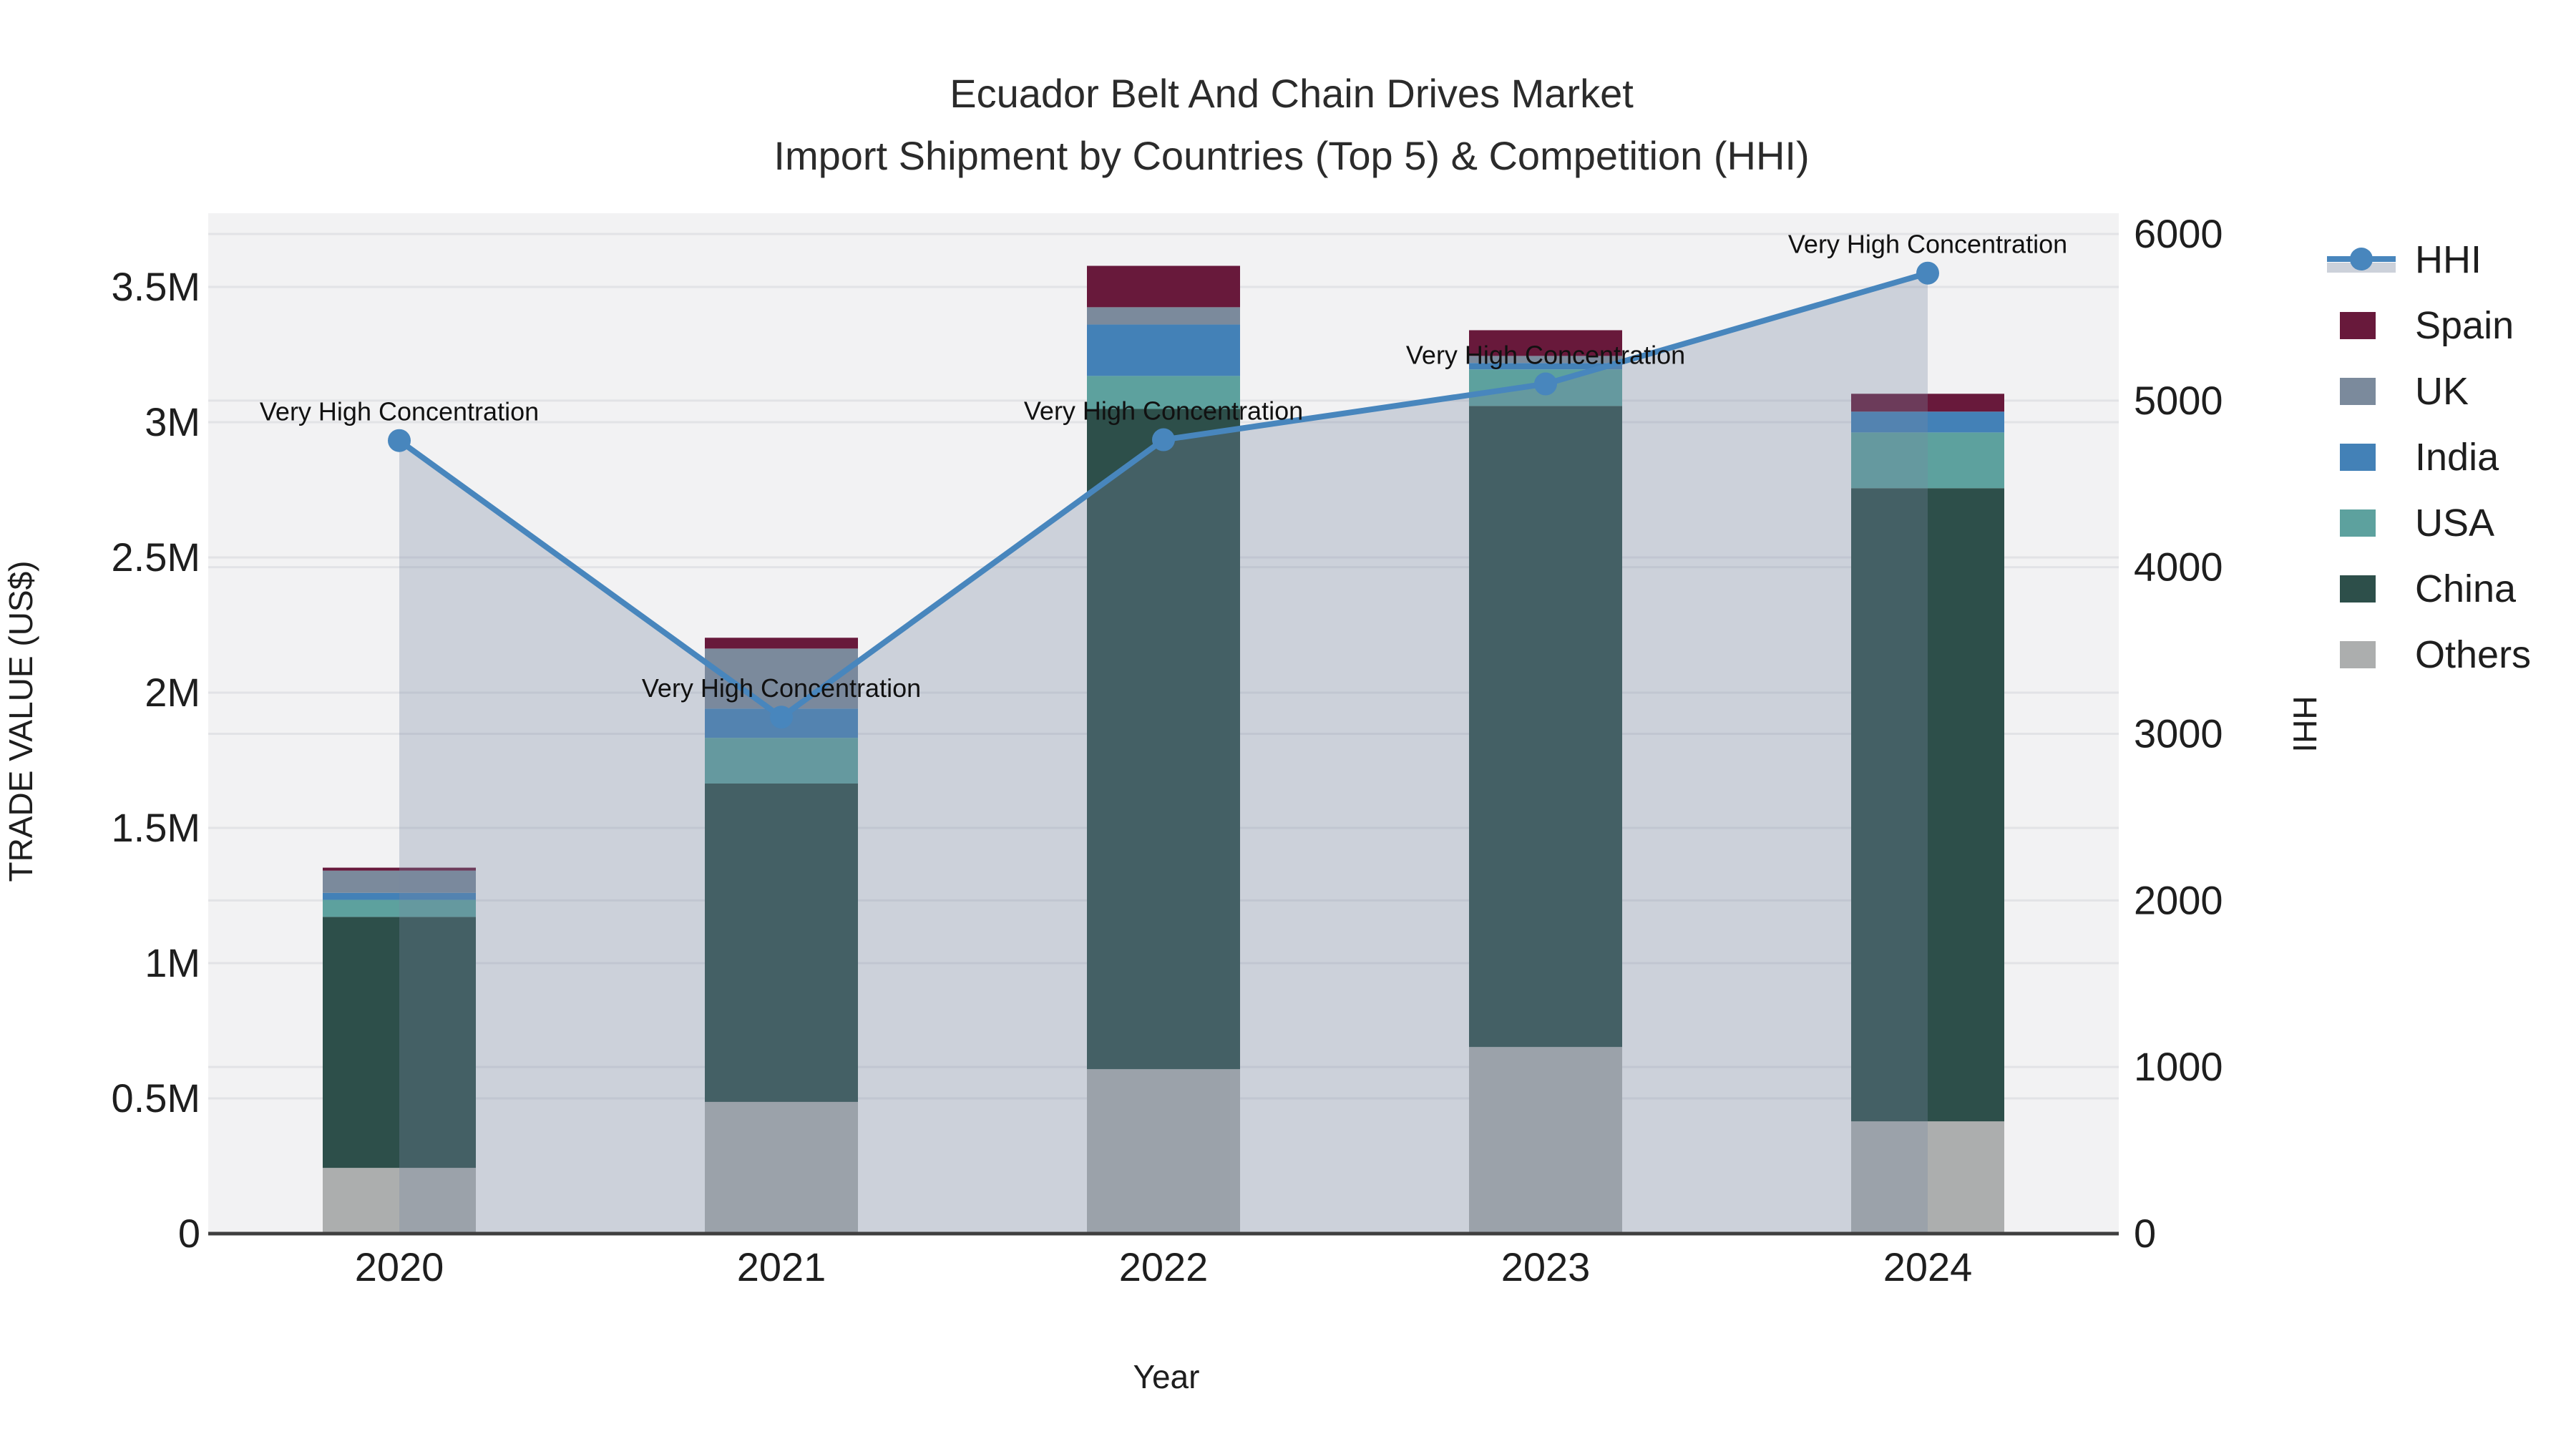  I want to click on y-right-tick-label: 5000, so click(2178, 400).